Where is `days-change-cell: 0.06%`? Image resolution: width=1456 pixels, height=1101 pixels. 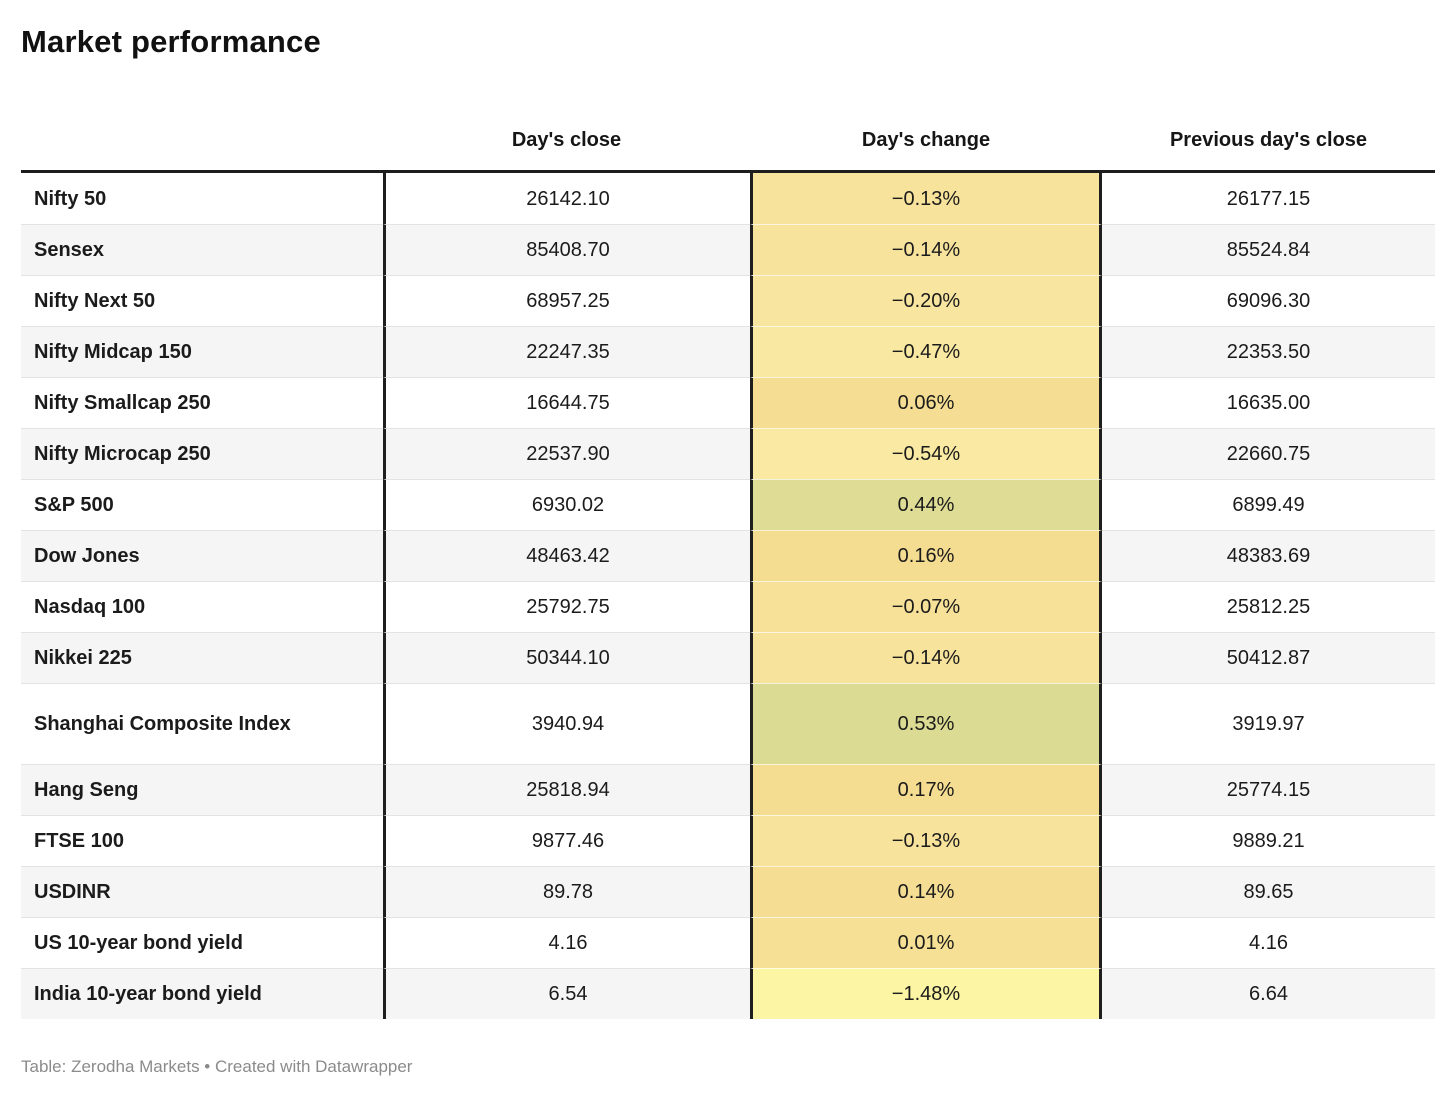
days-change-cell: 0.06% is located at coordinates (926, 402).